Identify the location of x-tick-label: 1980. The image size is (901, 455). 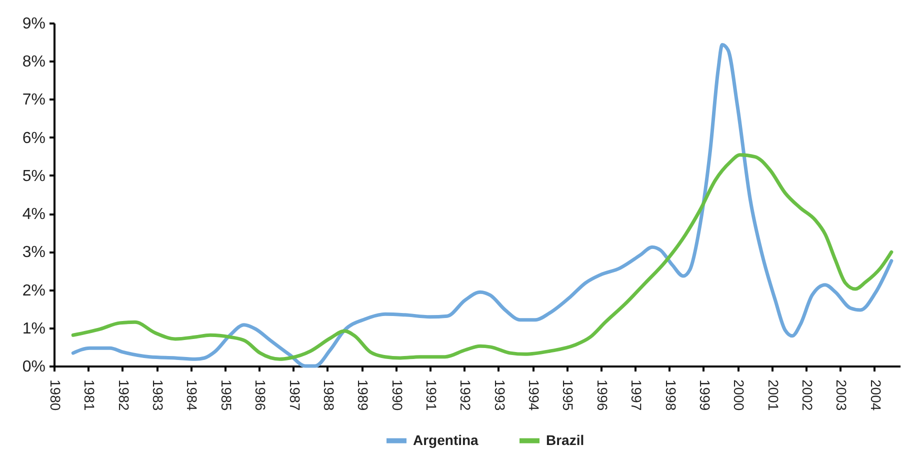
(56, 395).